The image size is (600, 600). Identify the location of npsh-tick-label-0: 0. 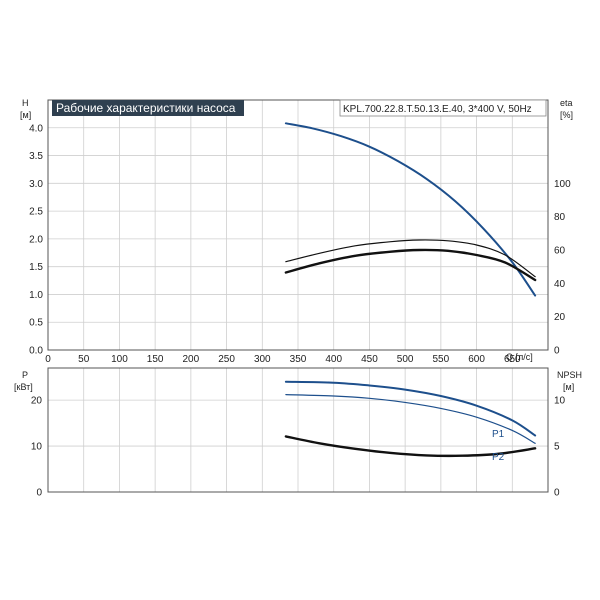
(557, 493).